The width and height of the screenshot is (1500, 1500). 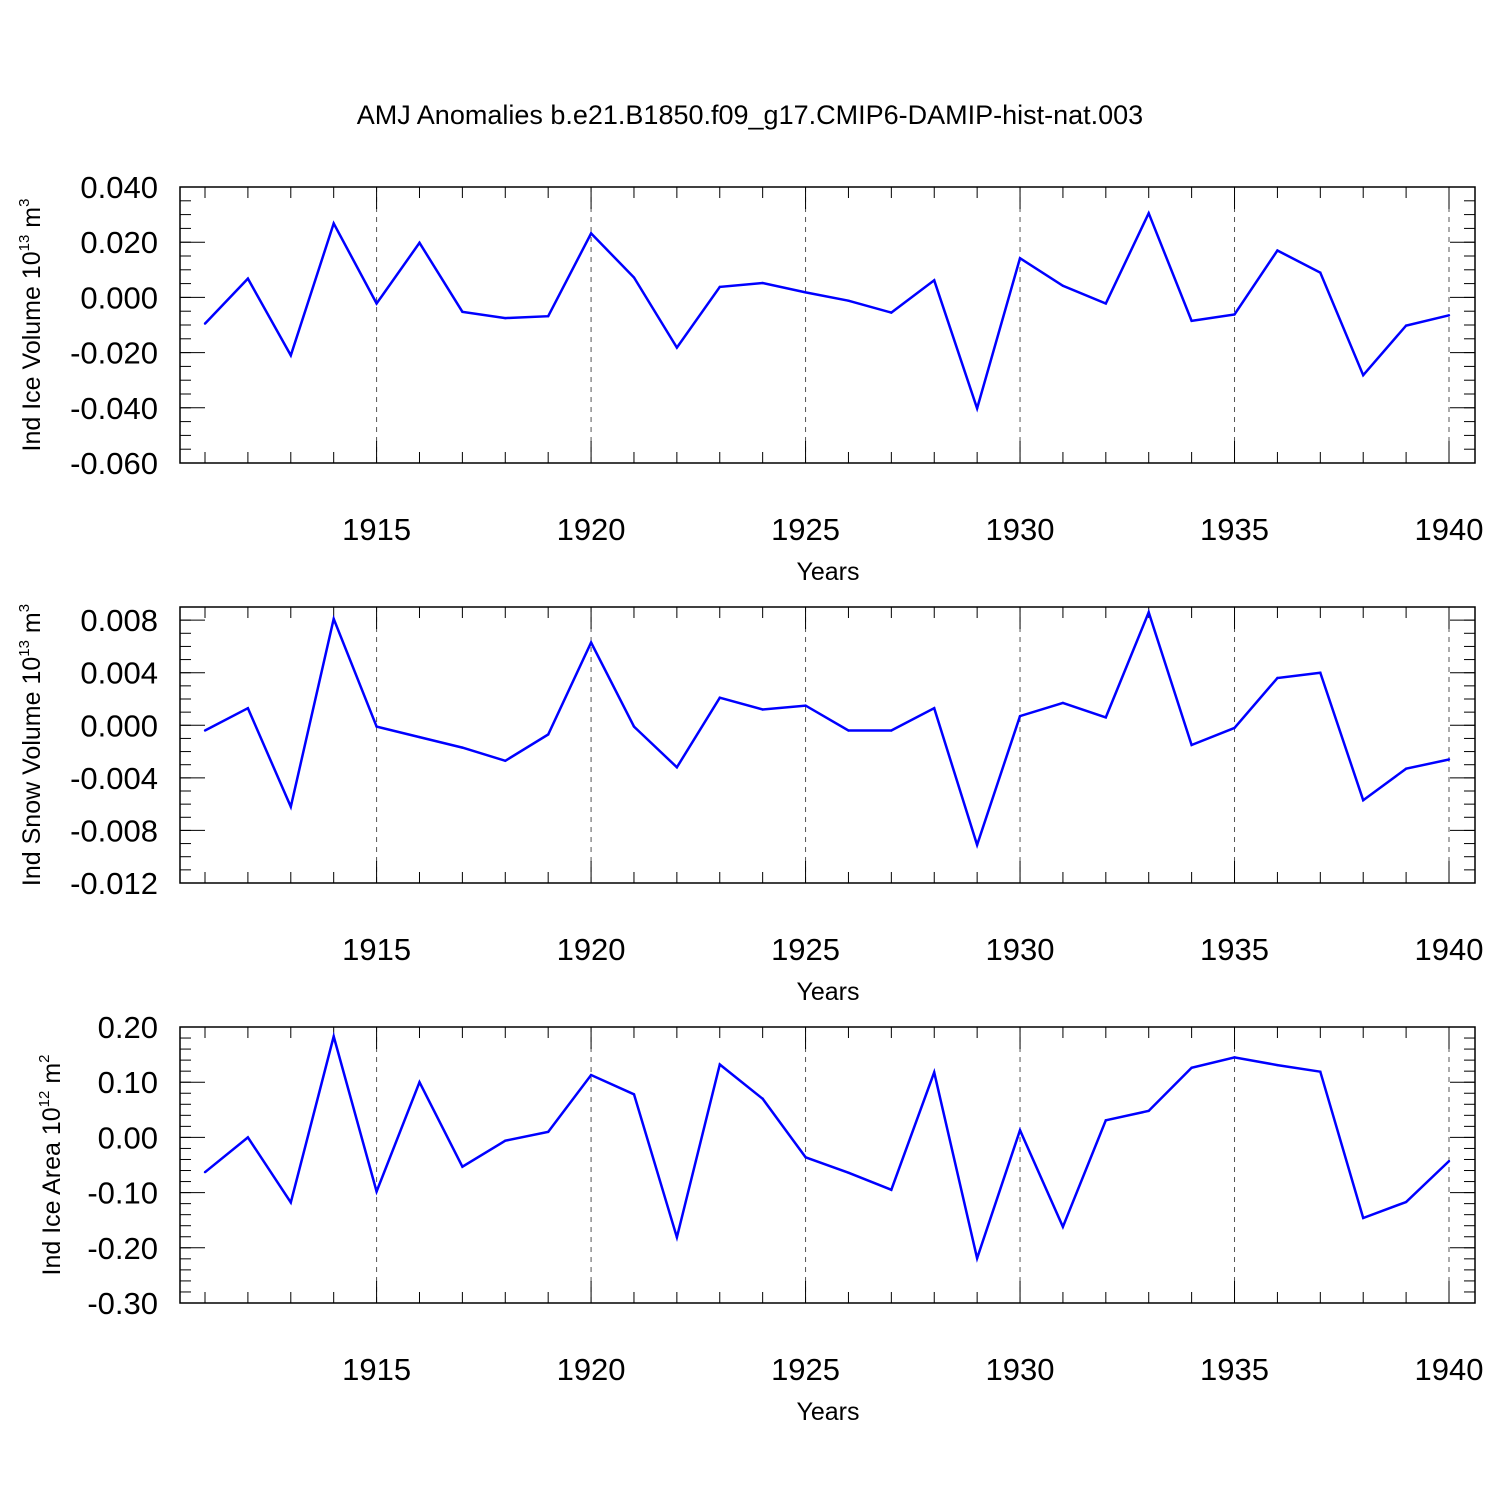 What do you see at coordinates (119, 673) in the screenshot?
I see `y-tick-label: 0.004` at bounding box center [119, 673].